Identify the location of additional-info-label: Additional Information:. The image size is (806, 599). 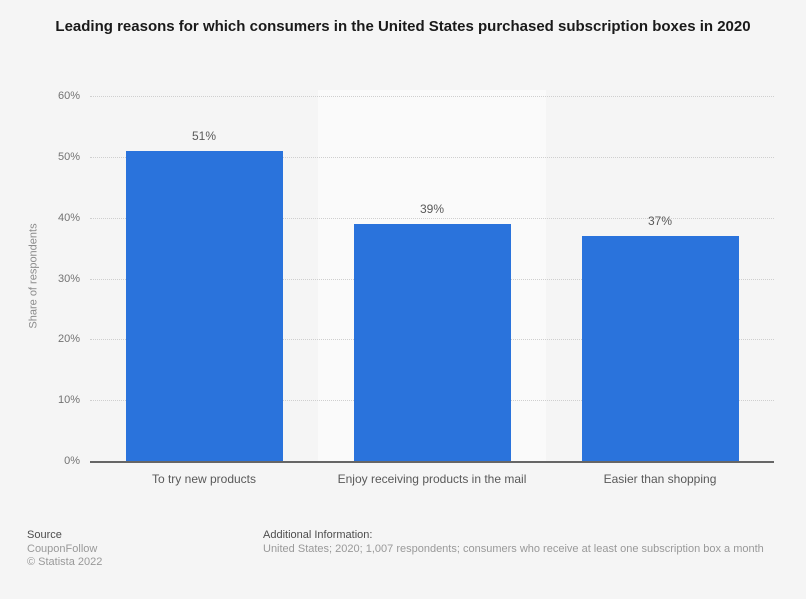
(318, 535).